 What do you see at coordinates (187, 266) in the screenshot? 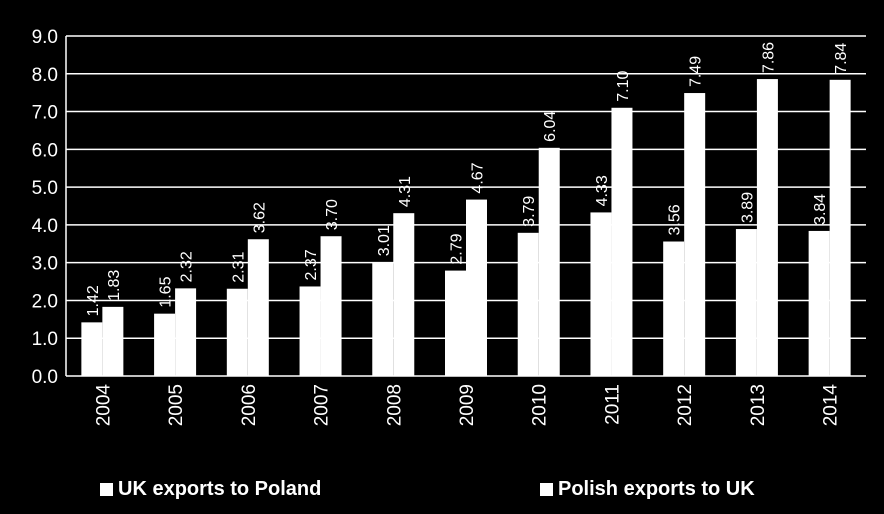
I see `data-label: 2.32` at bounding box center [187, 266].